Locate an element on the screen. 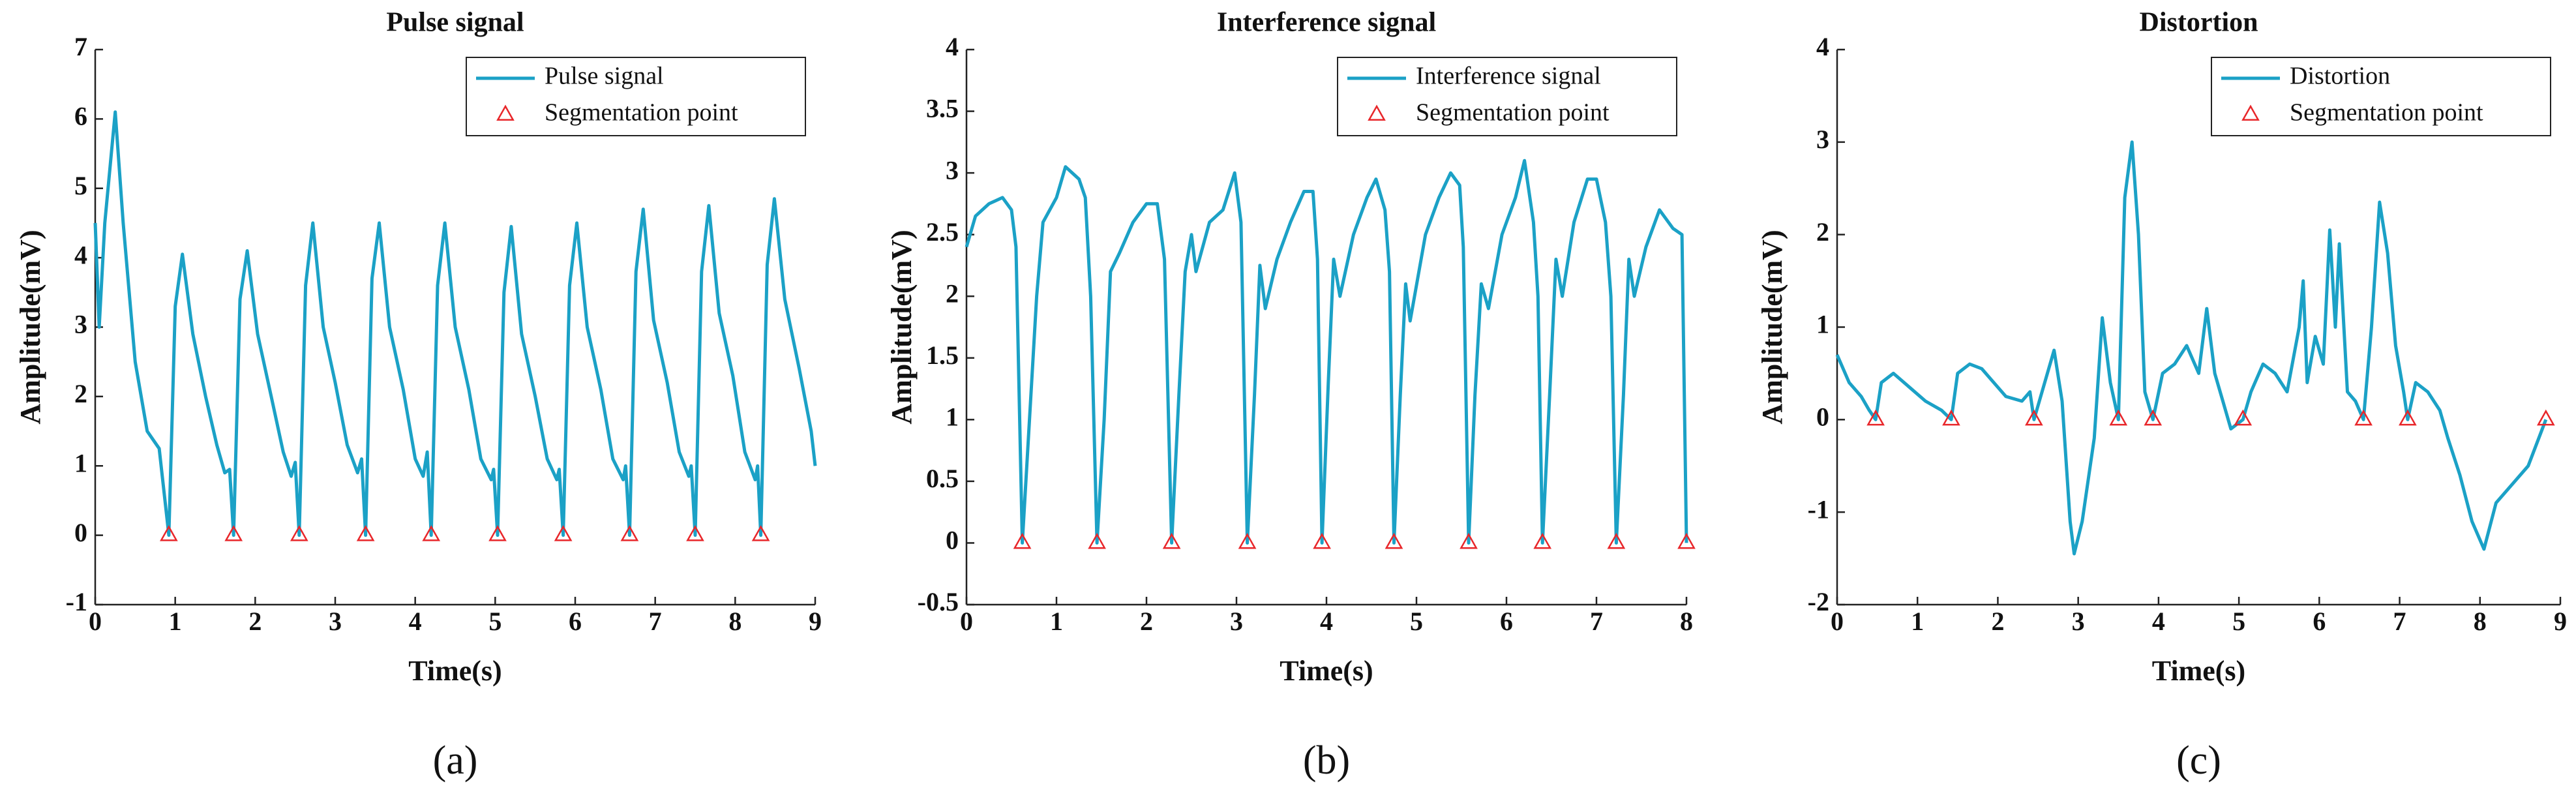 The width and height of the screenshot is (2576, 799). chart-title: Interference signal is located at coordinates (1326, 23).